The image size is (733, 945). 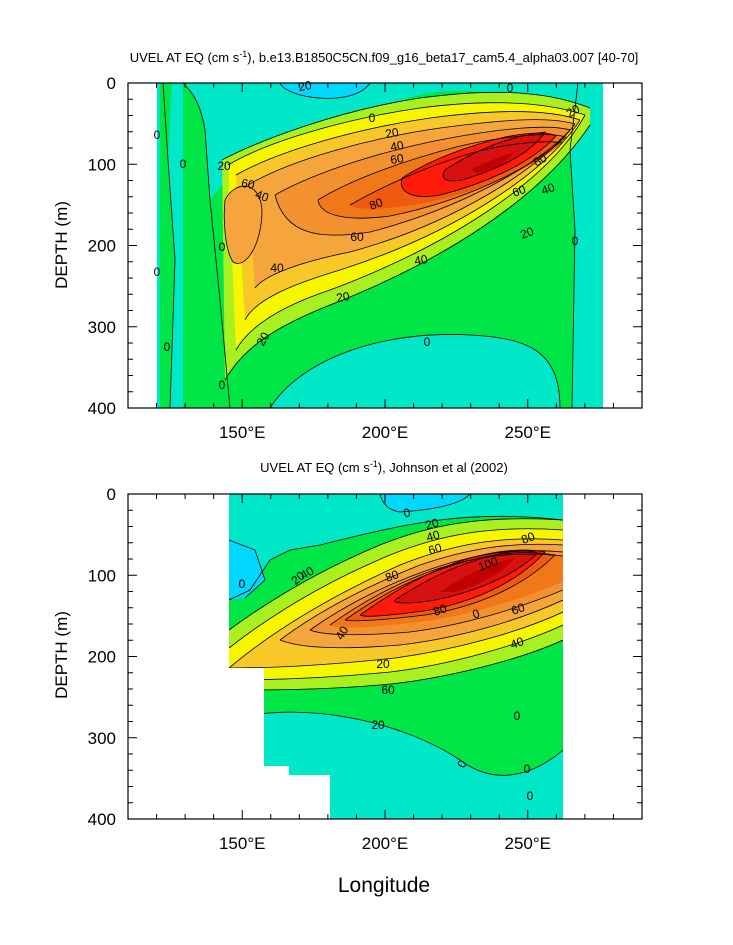 I want to click on x-axis-label: Longitude, so click(x=384, y=885).